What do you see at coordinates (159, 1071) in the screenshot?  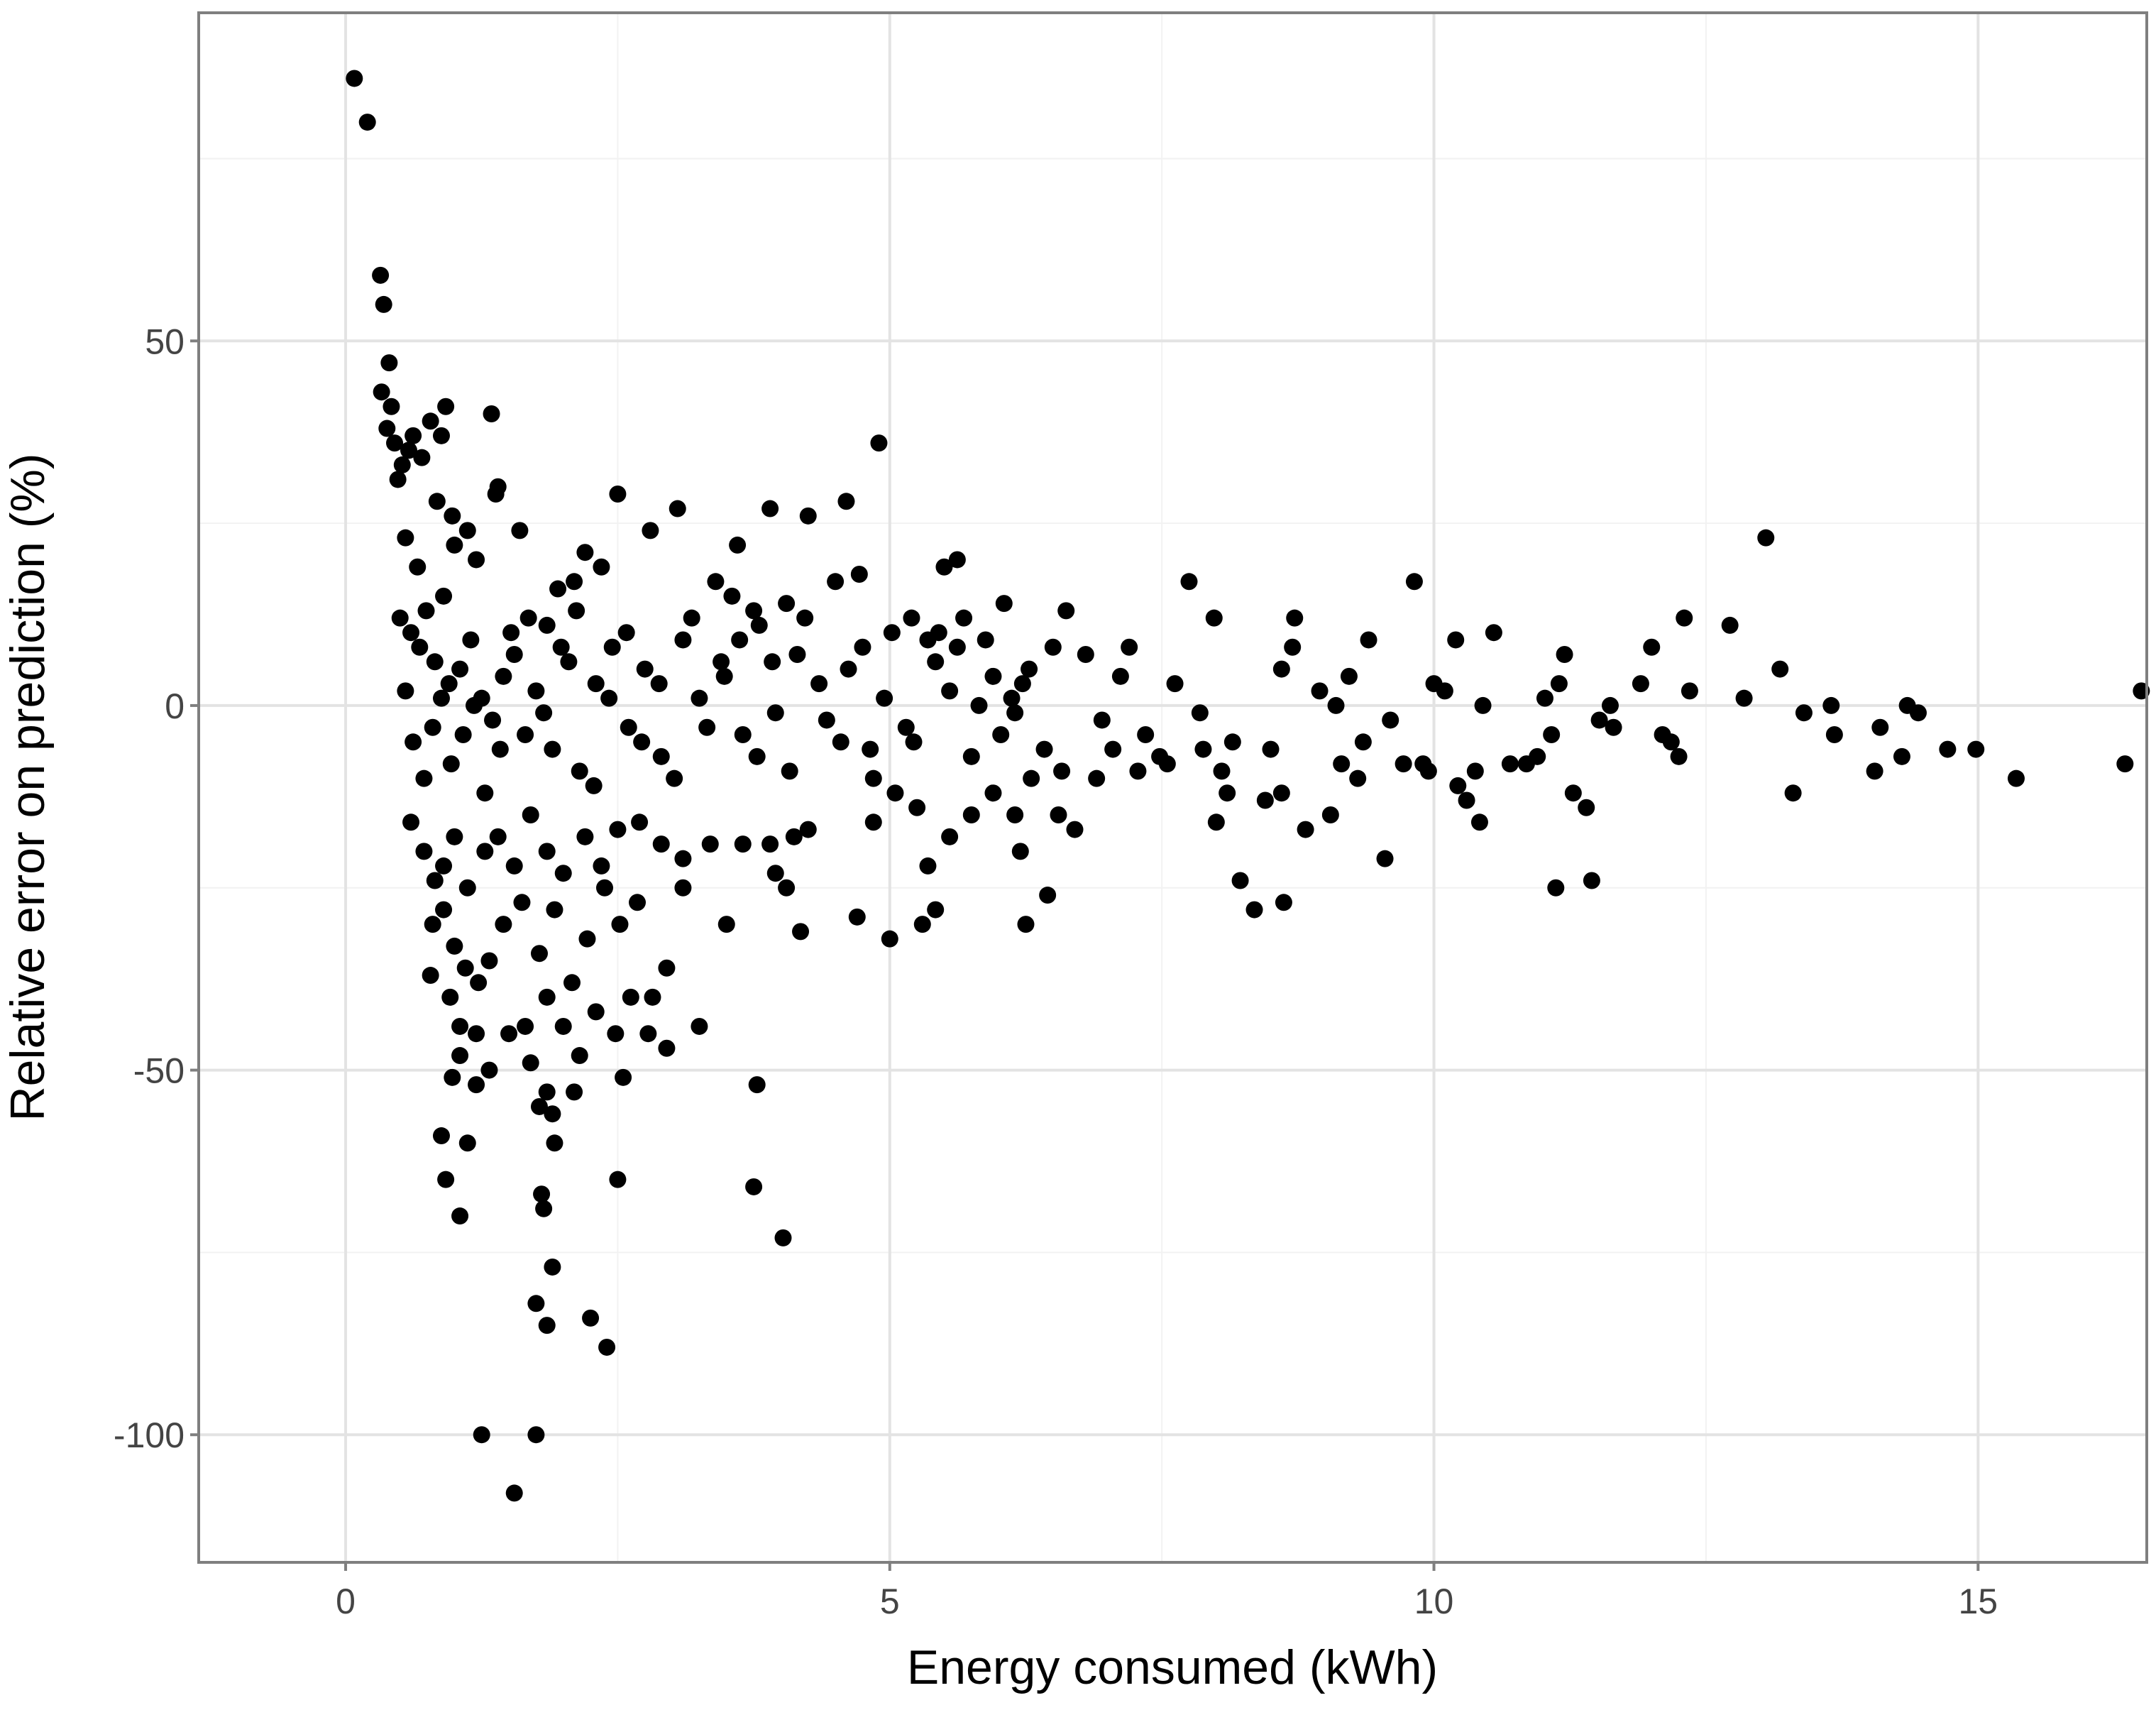 I see `y-tick-label: -50` at bounding box center [159, 1071].